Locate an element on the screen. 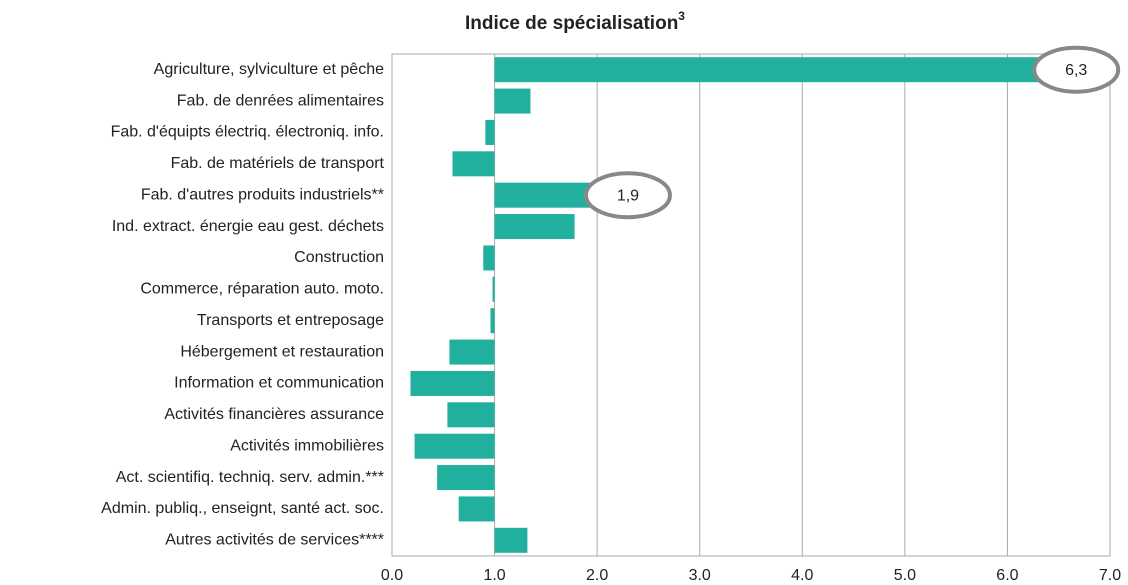  y-tick-label: Construction is located at coordinates (339, 257).